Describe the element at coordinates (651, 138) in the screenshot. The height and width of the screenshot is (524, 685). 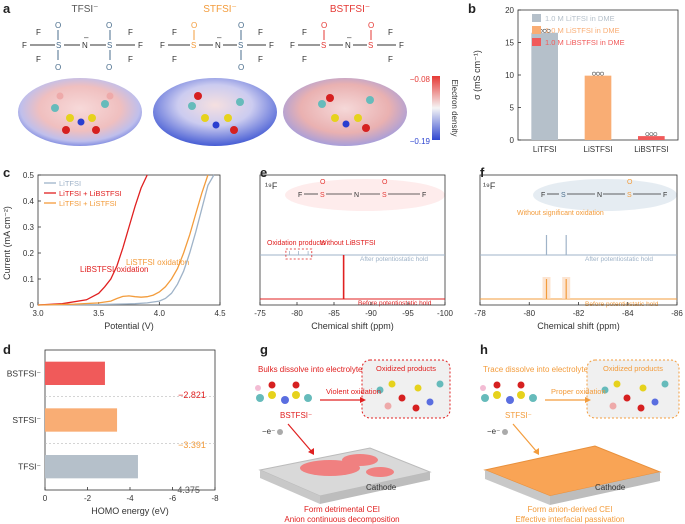
I see `bar-libstfsi` at that location.